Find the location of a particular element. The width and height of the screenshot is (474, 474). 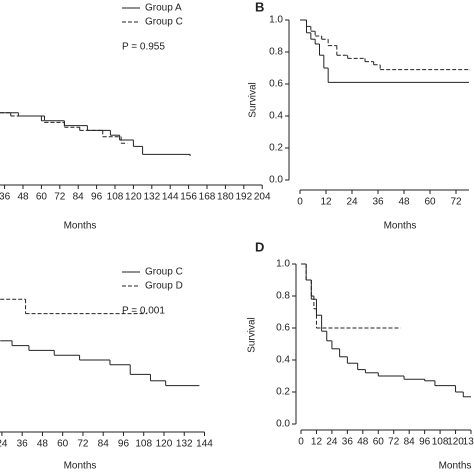

p-value: P = 0.955 is located at coordinates (143, 47).